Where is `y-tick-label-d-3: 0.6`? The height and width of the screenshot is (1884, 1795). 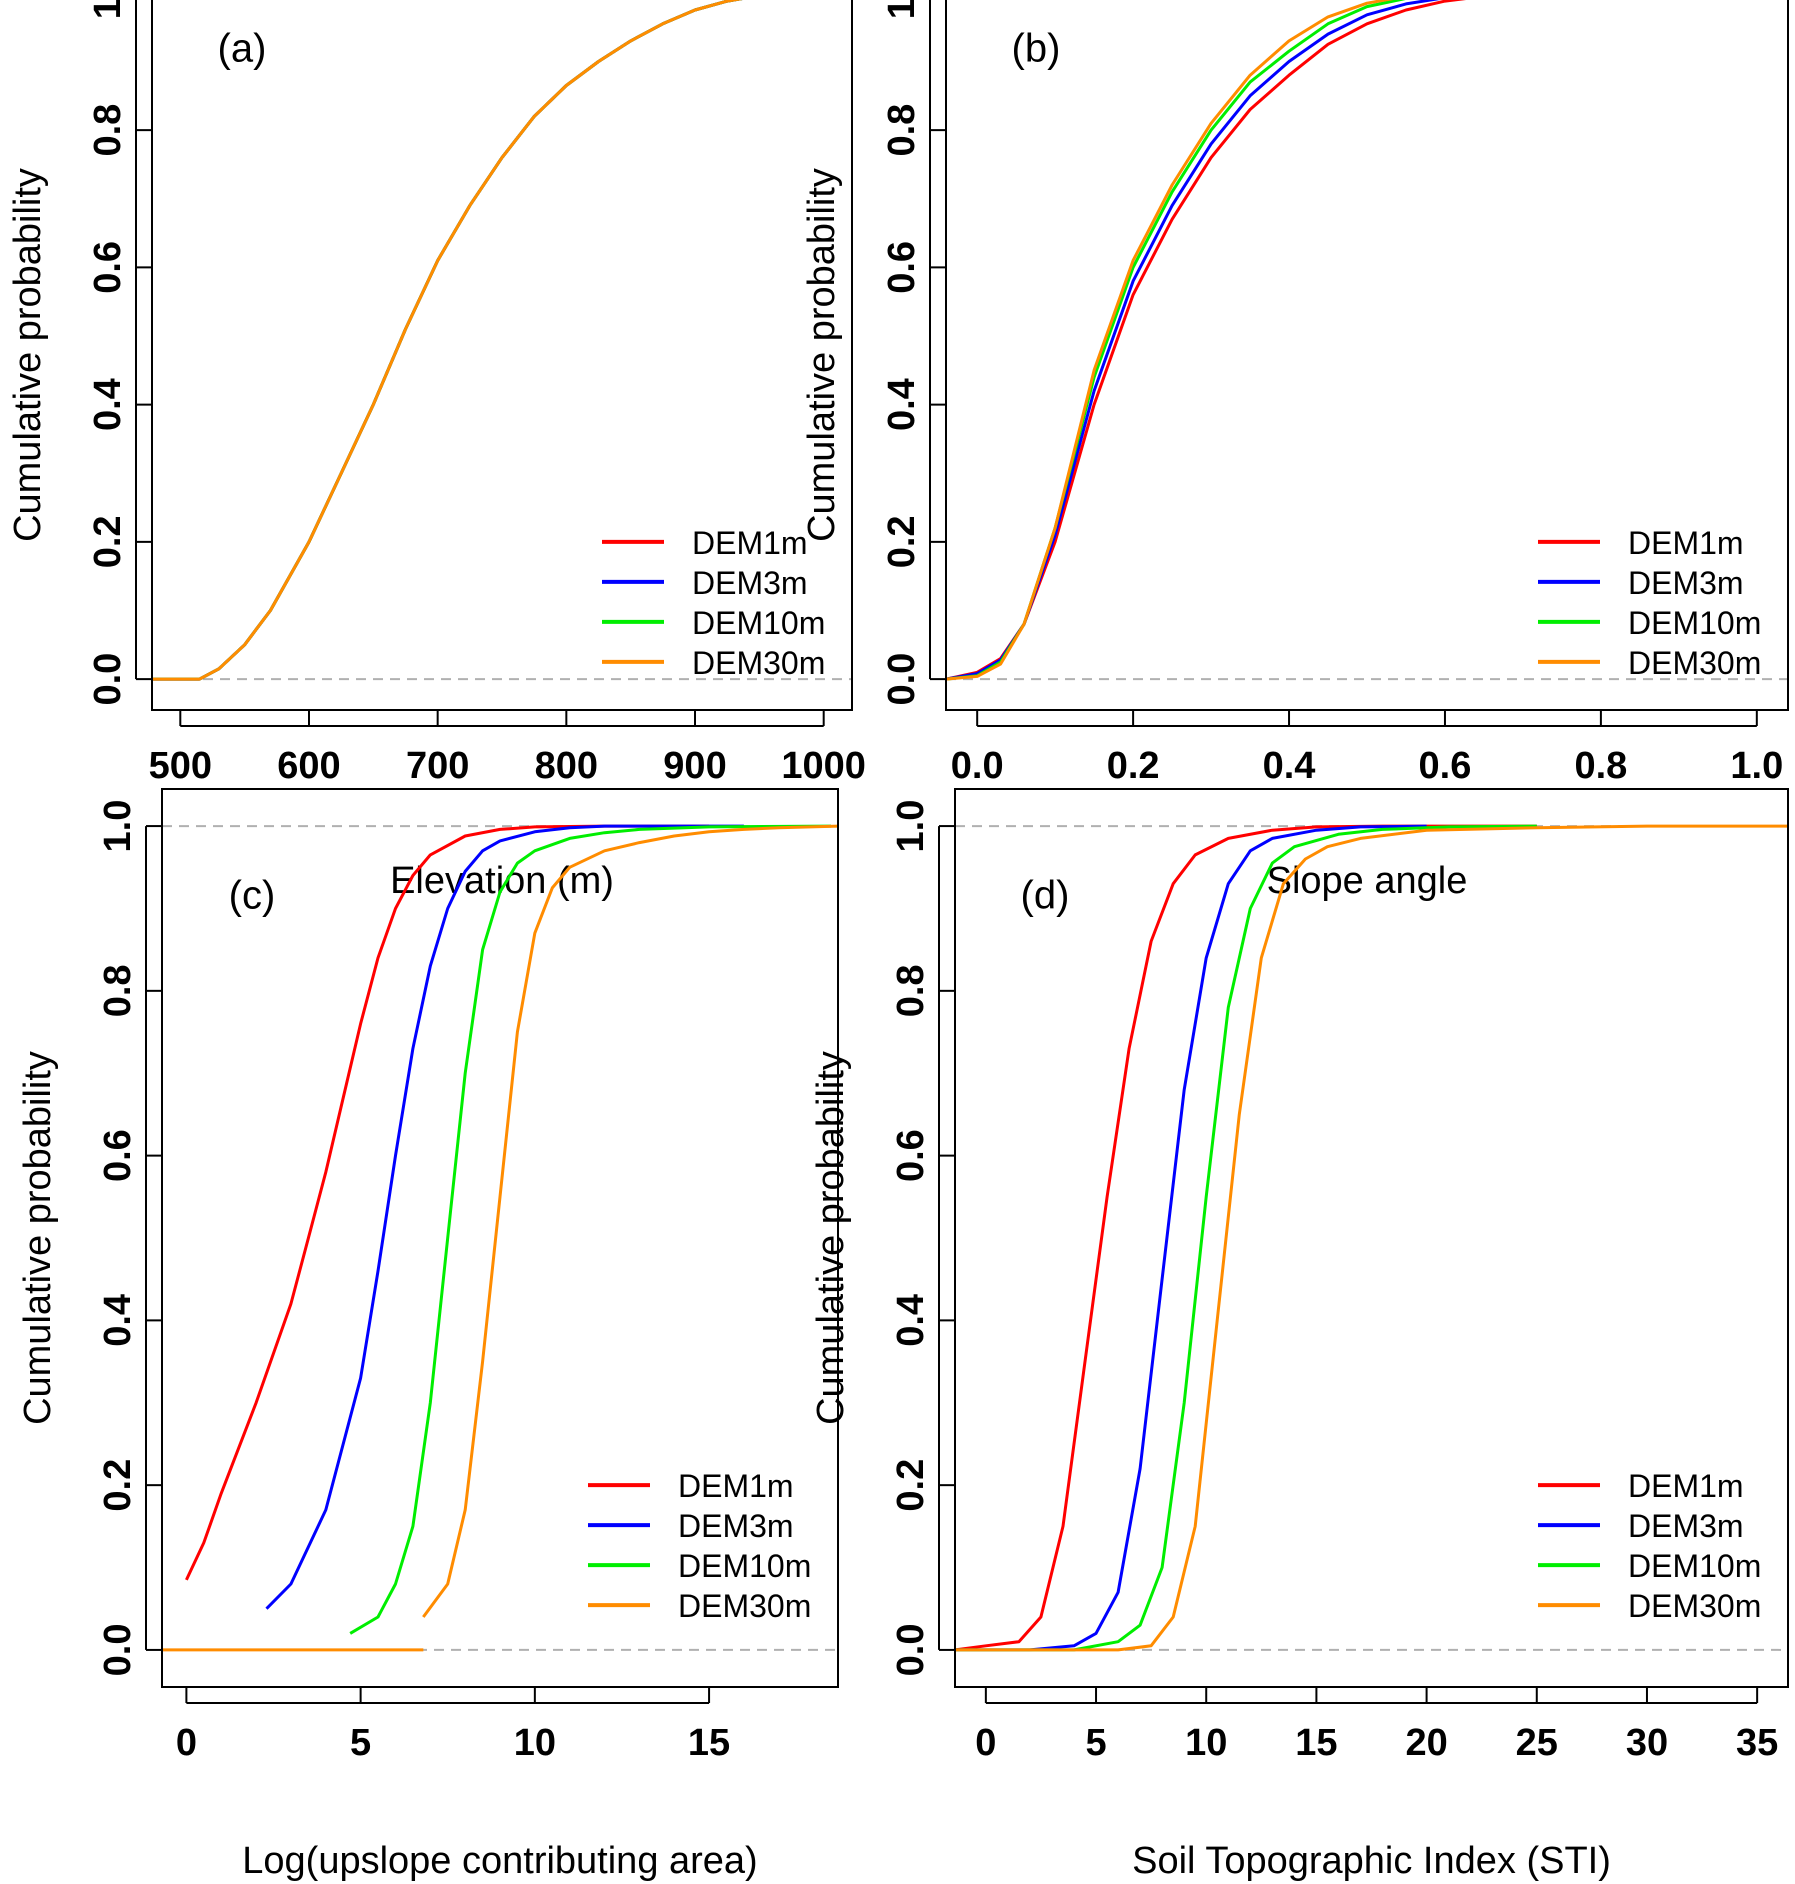 y-tick-label-d-3: 0.6 is located at coordinates (911, 1155).